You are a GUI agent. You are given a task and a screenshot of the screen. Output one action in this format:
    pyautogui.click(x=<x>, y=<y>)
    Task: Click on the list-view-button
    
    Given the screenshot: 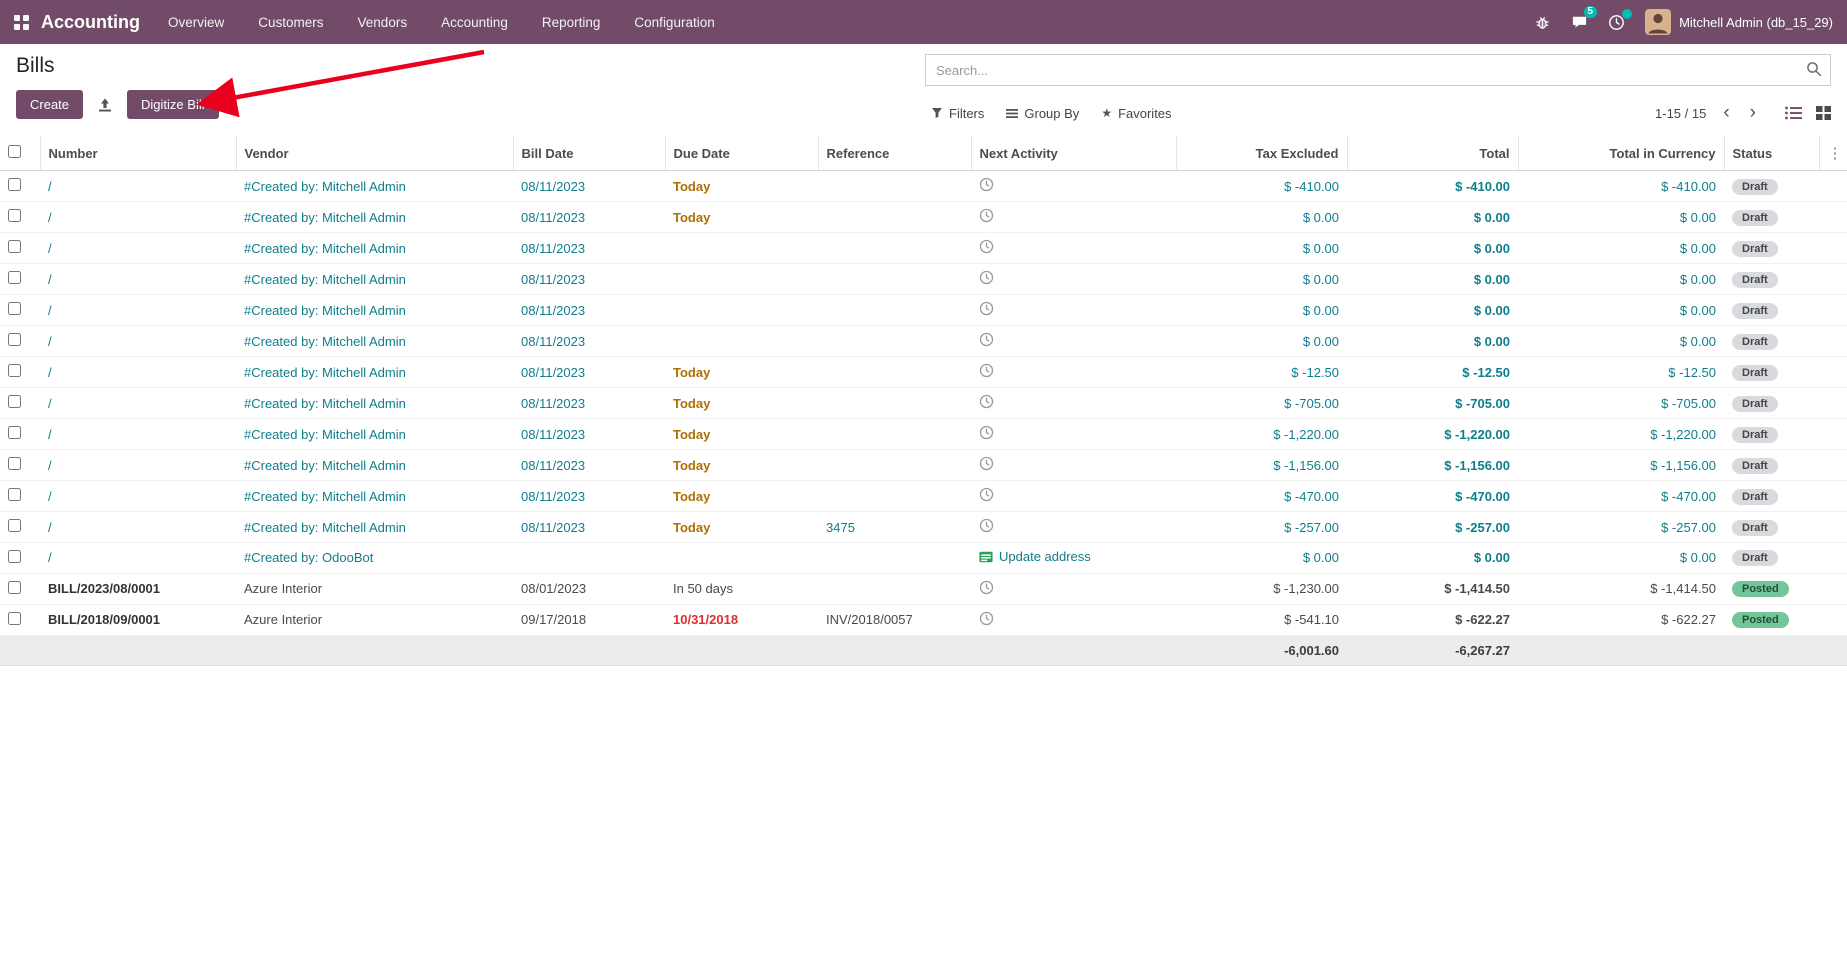 What is the action you would take?
    pyautogui.click(x=1793, y=113)
    